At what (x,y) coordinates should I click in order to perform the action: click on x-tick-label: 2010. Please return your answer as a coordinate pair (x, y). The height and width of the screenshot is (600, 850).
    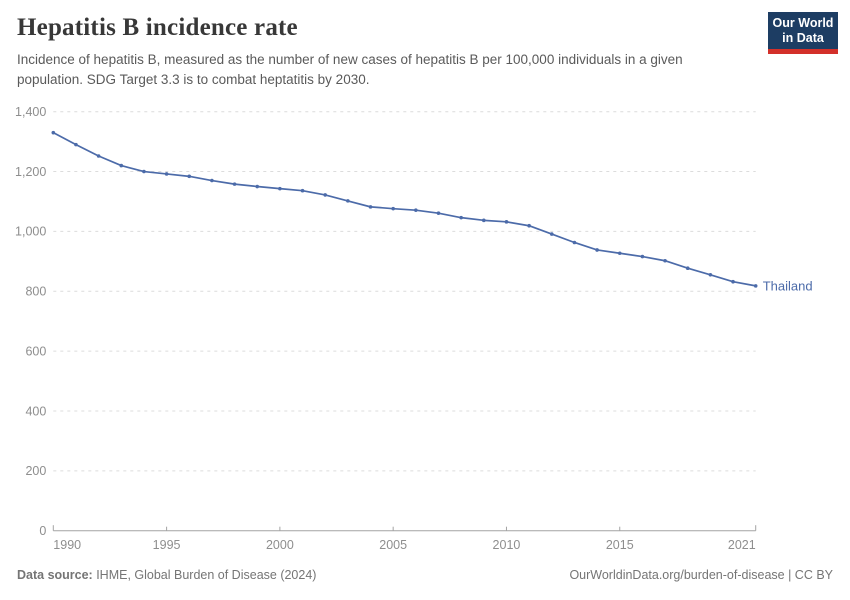
    Looking at the image, I should click on (507, 545).